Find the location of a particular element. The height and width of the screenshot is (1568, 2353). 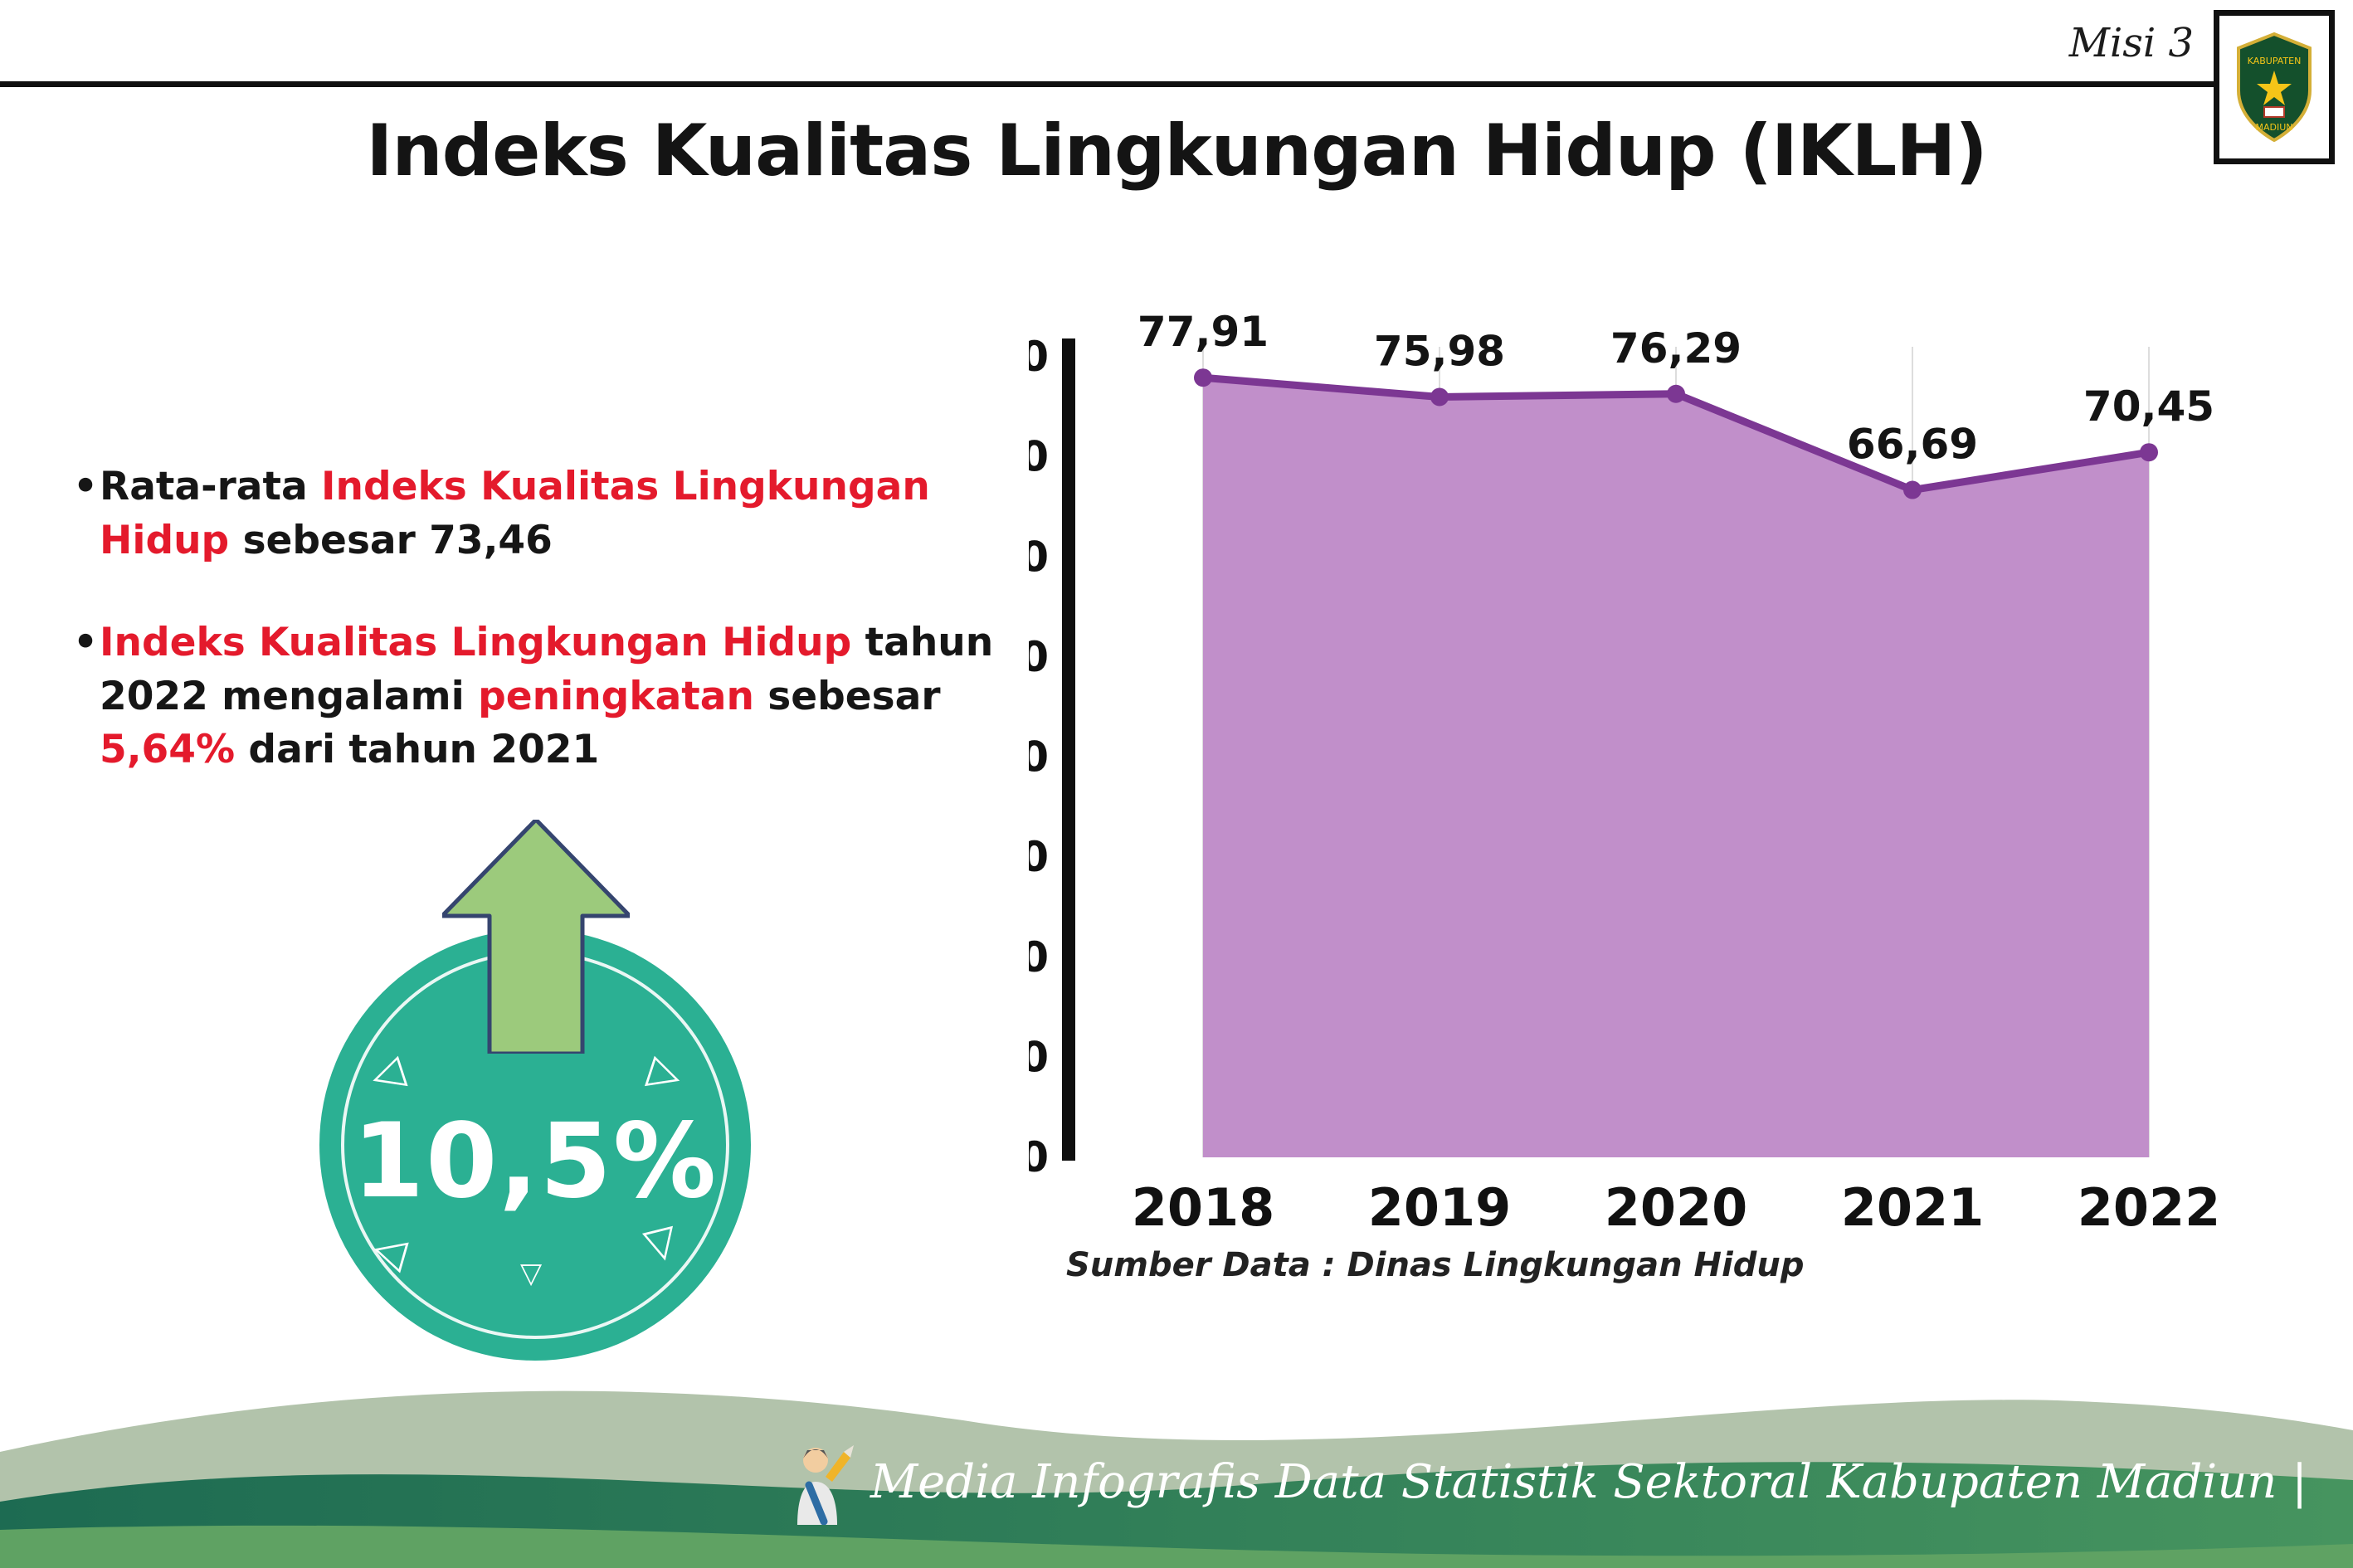

svg-text: 0 is located at coordinates (1039, 1157).